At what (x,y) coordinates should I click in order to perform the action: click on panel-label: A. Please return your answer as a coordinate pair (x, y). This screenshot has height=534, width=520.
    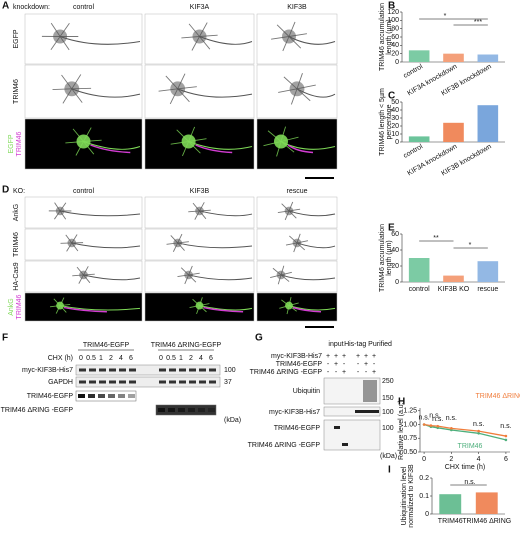
    Looking at the image, I should click on (5, 6).